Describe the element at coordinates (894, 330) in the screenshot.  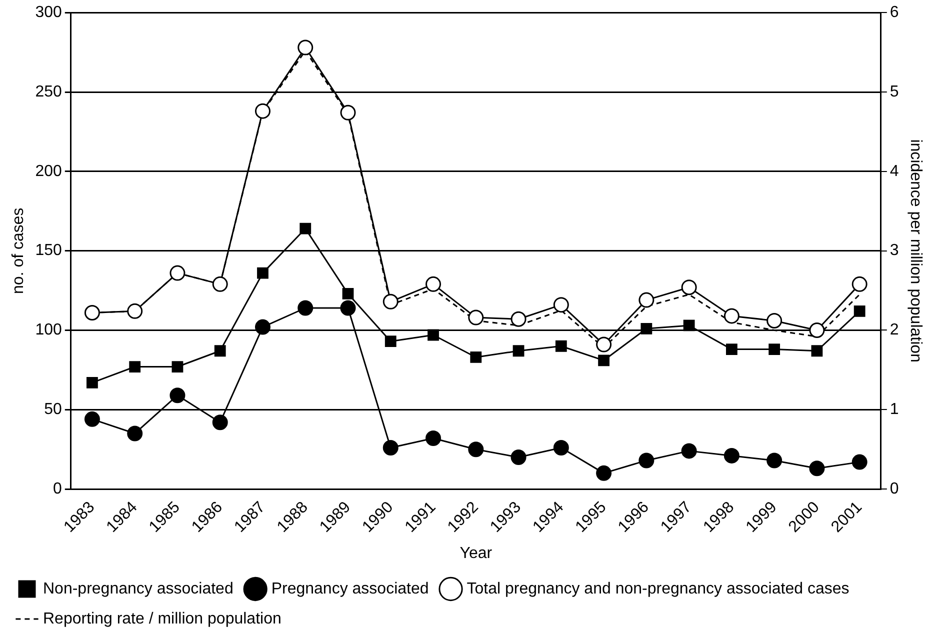
I see `y2-tick-label: 2` at that location.